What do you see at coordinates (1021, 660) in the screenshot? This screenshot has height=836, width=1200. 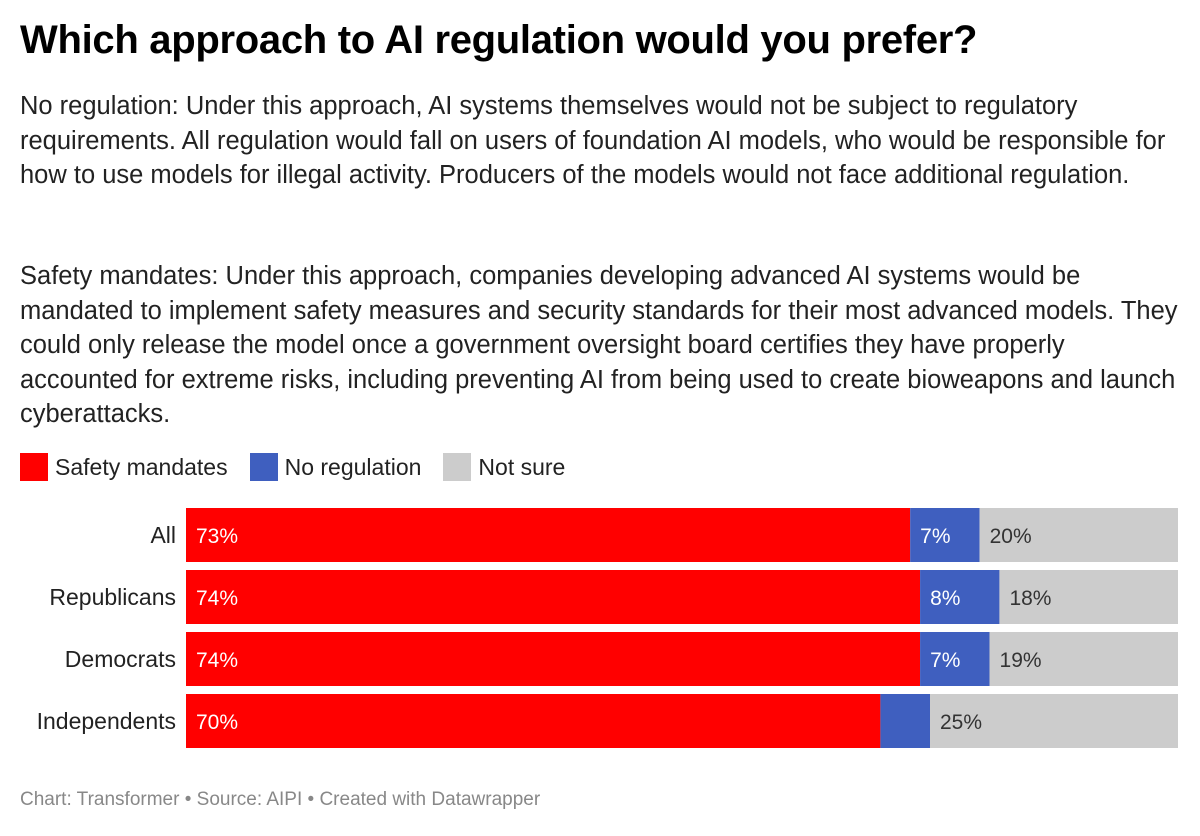 I see `data-label-democrats-not-sure: 19%` at bounding box center [1021, 660].